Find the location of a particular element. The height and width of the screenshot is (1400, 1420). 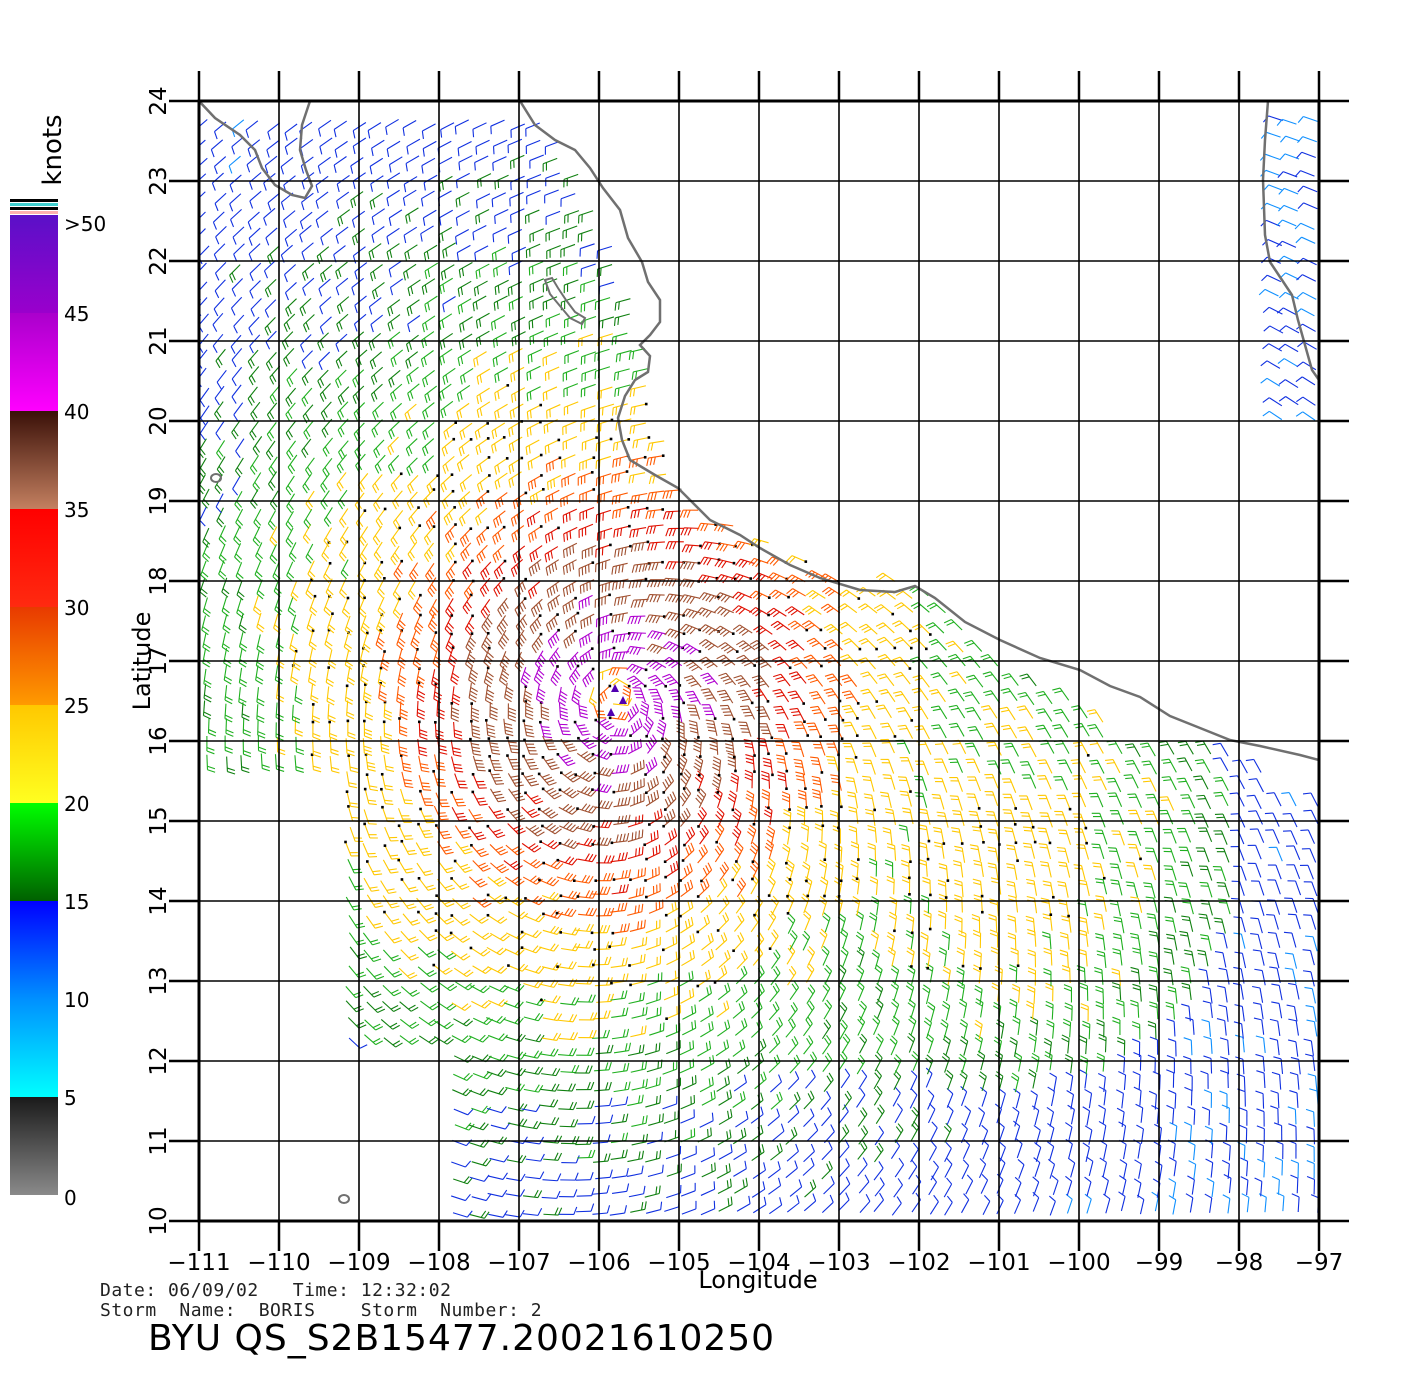

mexico-coastline is located at coordinates (256, 150).